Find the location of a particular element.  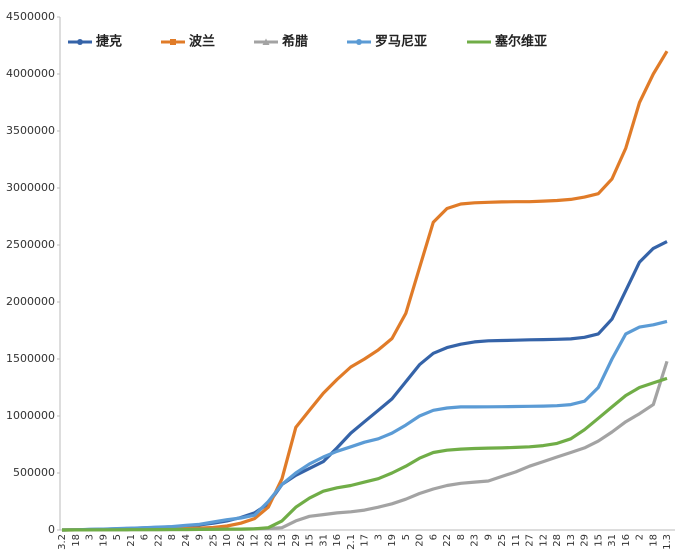

x-tick-label: 21 is located at coordinates (131, 540).